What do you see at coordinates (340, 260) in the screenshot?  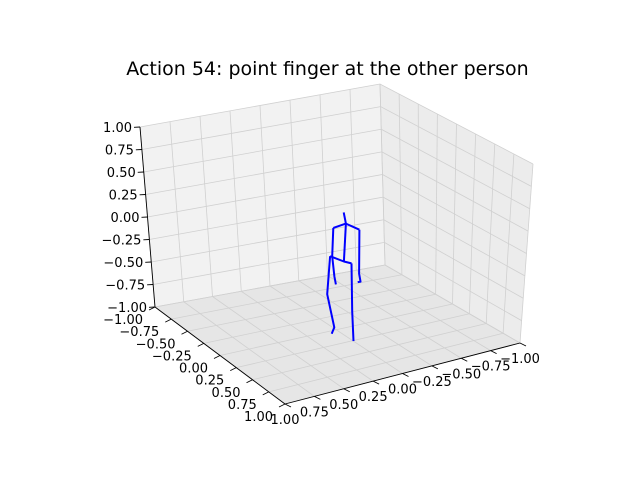 I see `skeleton-hips` at bounding box center [340, 260].